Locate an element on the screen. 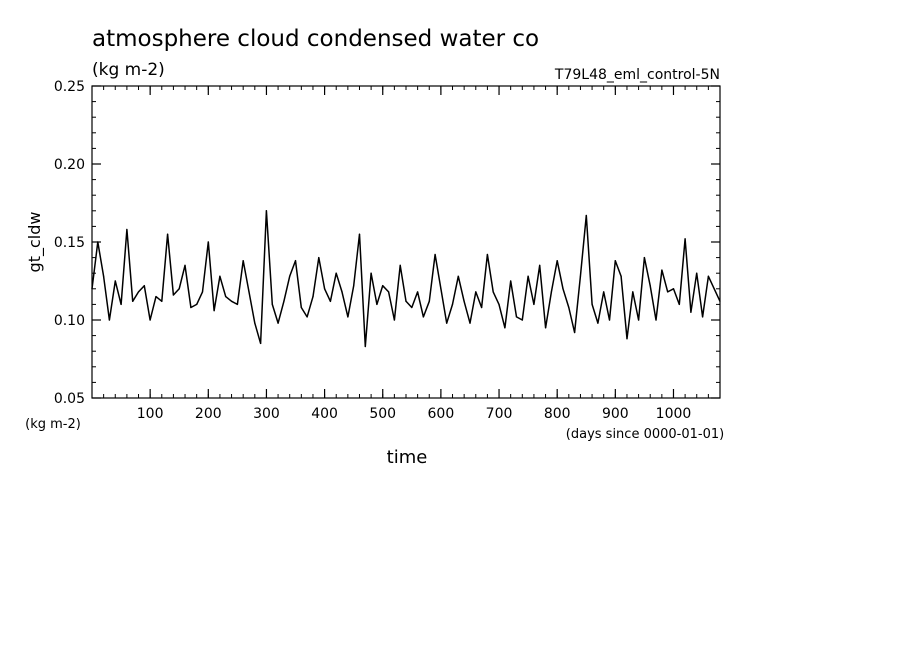 The height and width of the screenshot is (654, 904). x-tick-label: 800 is located at coordinates (557, 414).